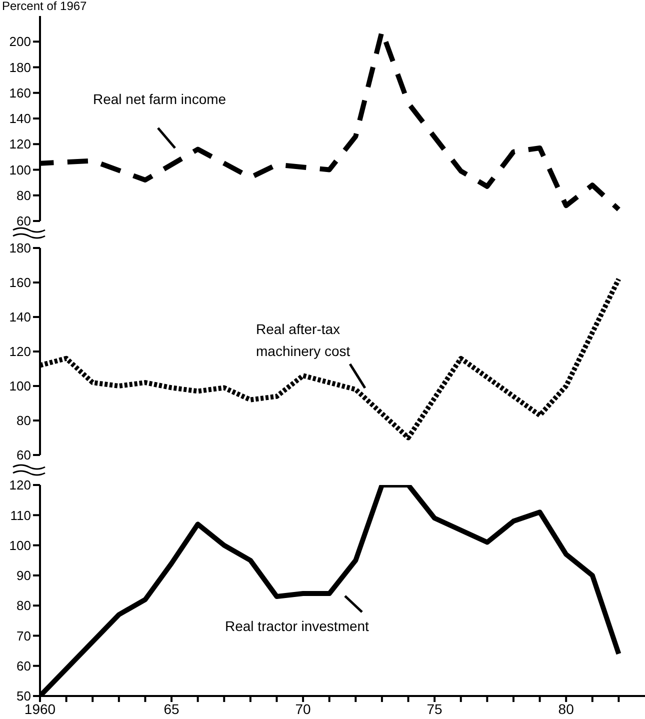  I want to click on legend-label: Real tractor investment, so click(297, 626).